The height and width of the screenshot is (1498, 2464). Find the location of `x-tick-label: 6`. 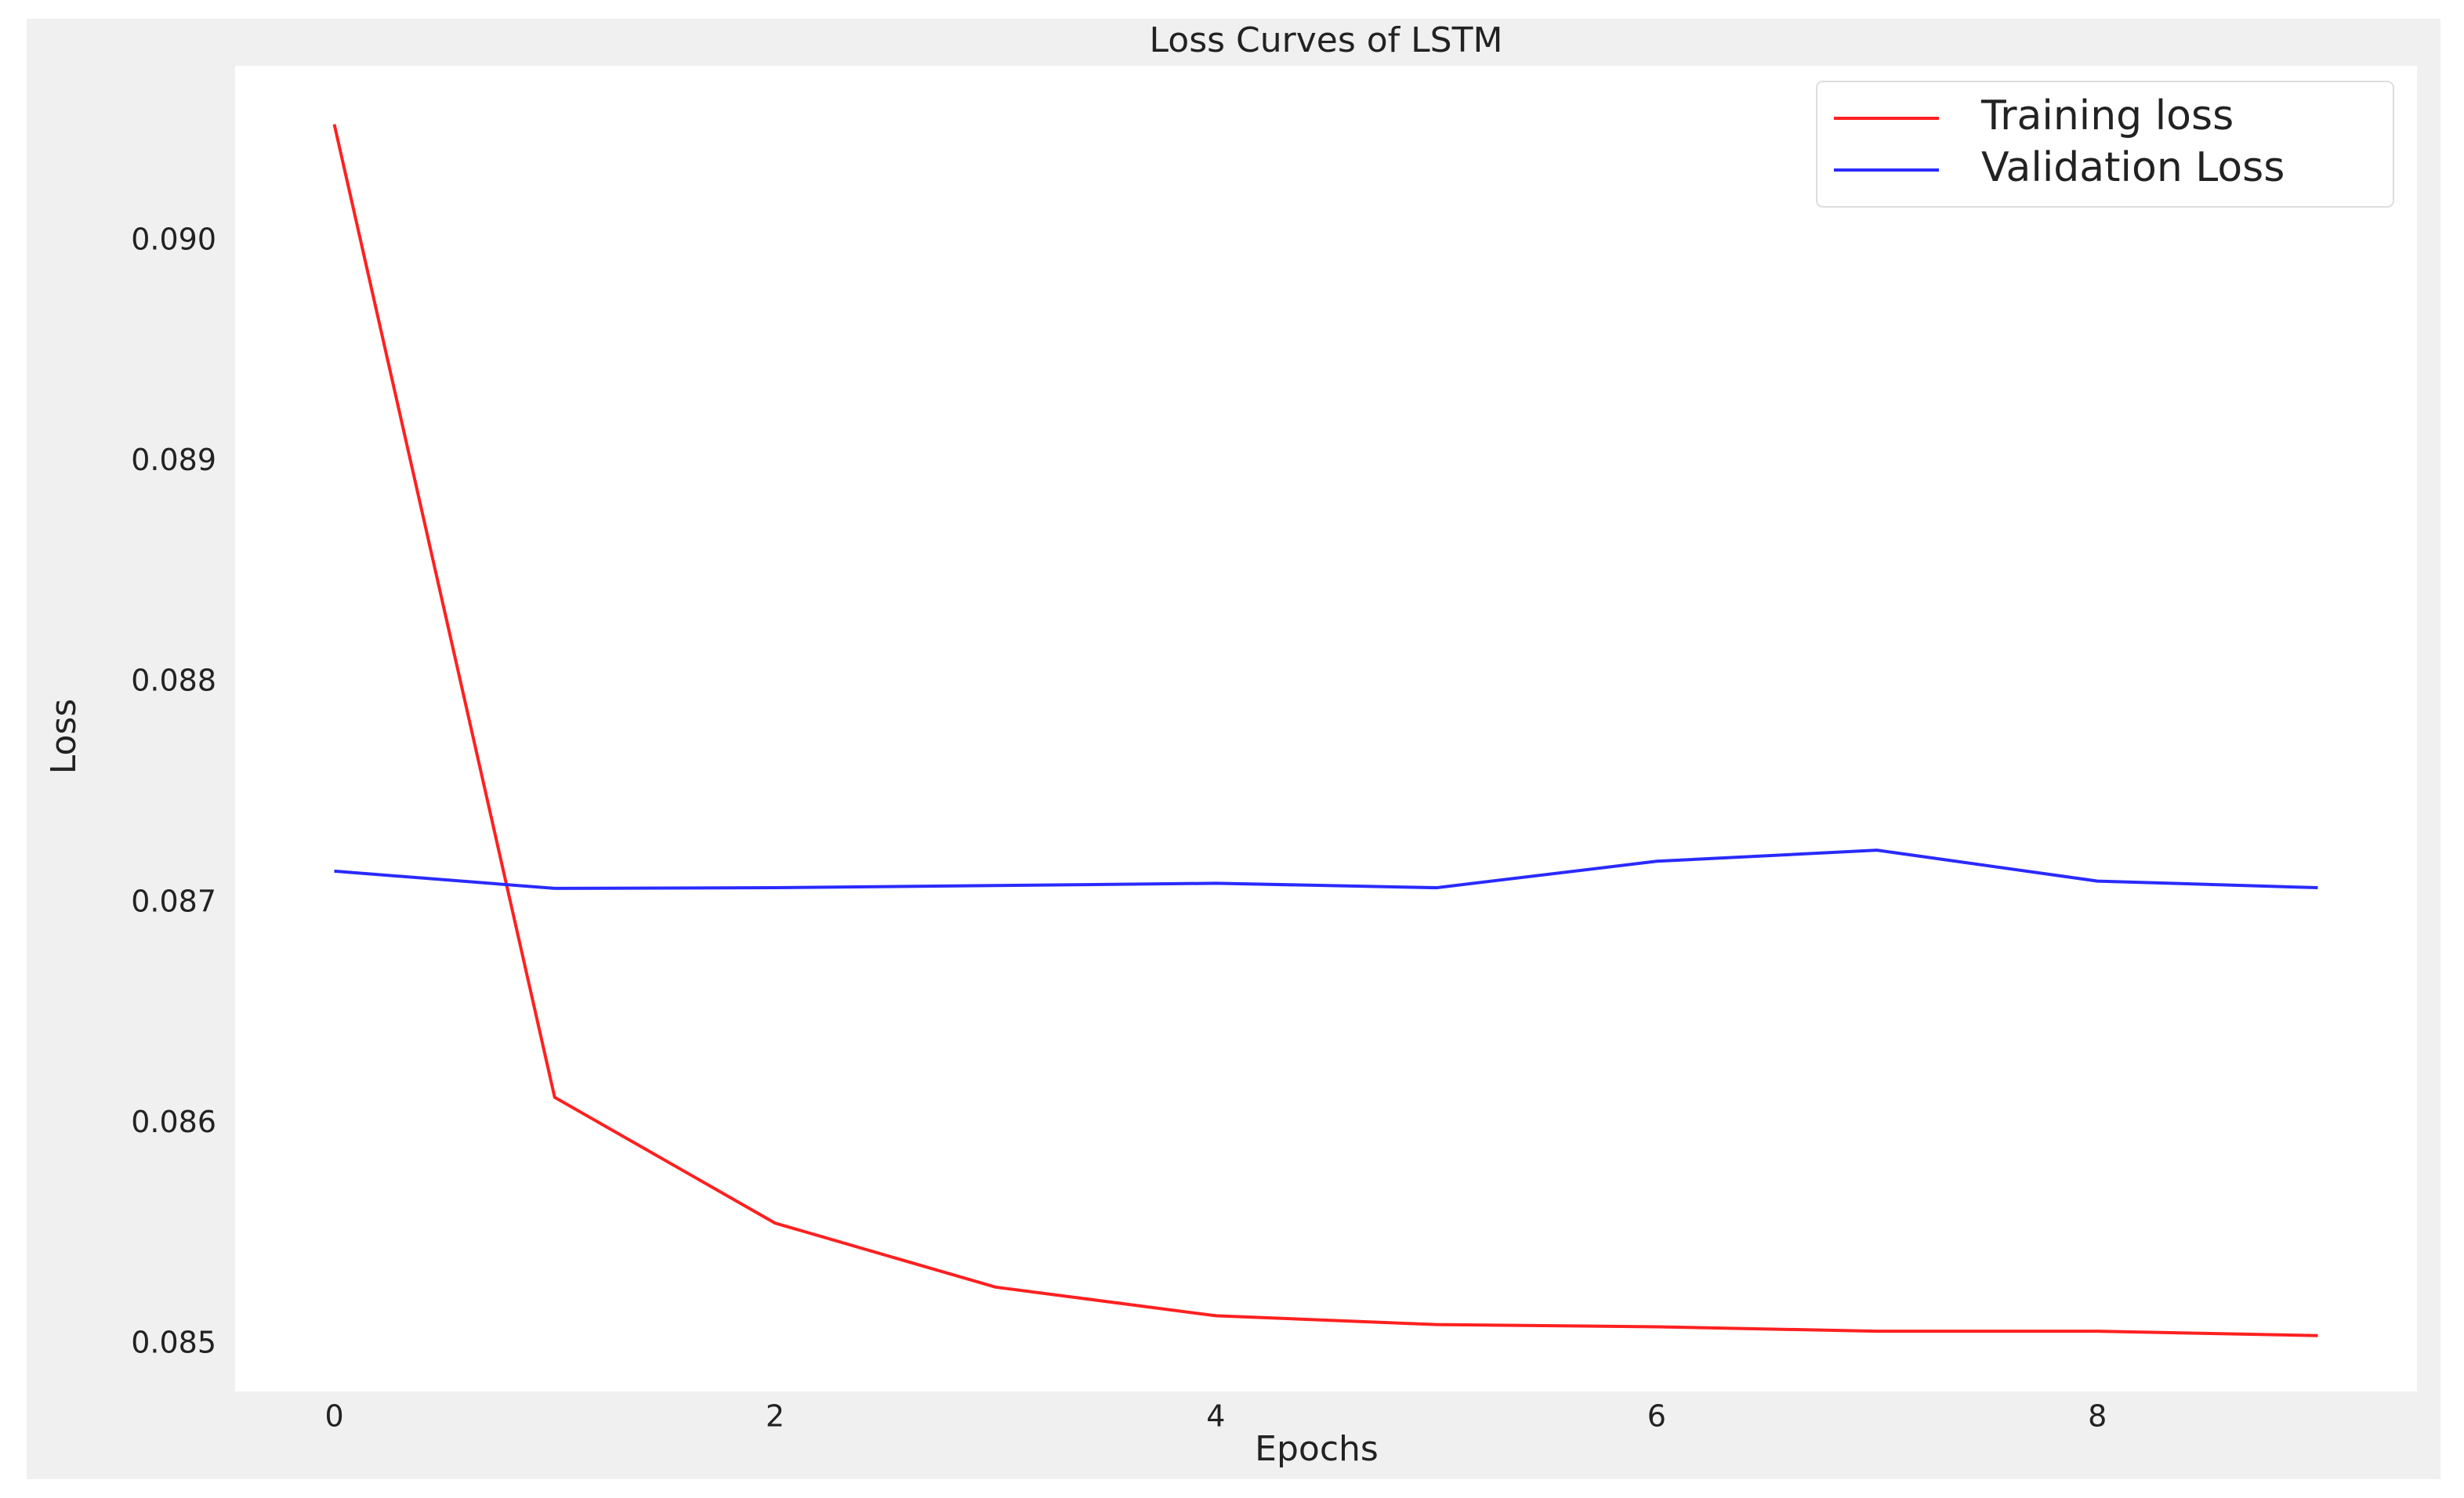

x-tick-label: 6 is located at coordinates (1656, 1416).